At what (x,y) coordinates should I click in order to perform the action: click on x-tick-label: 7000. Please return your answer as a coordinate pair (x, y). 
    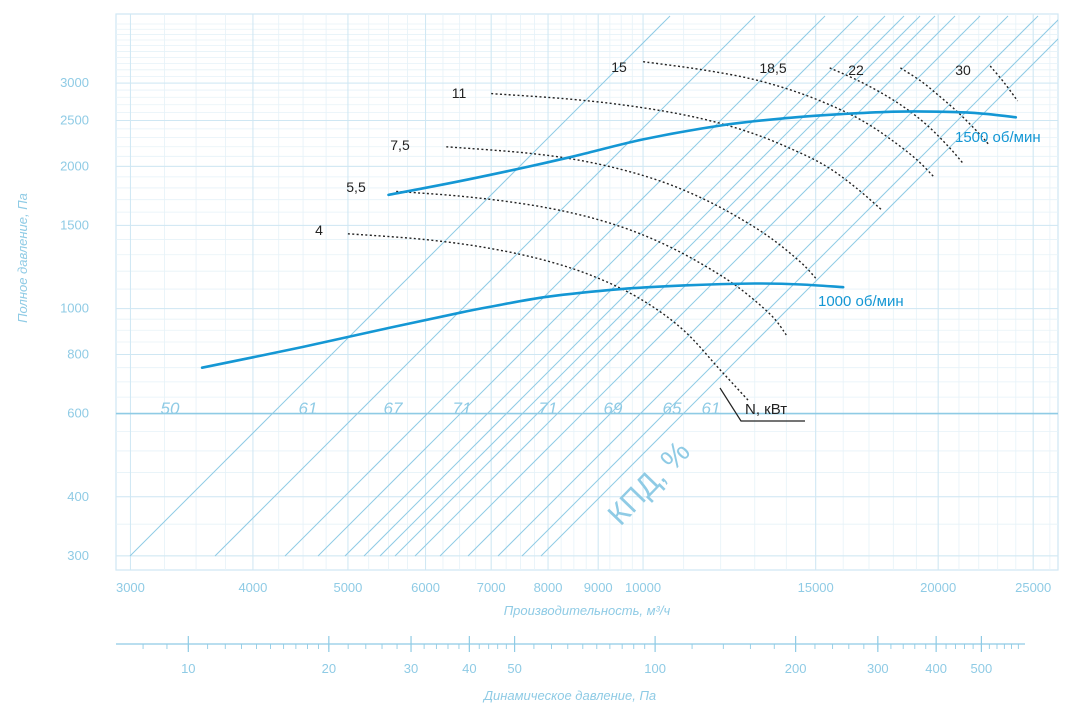
    Looking at the image, I should click on (491, 587).